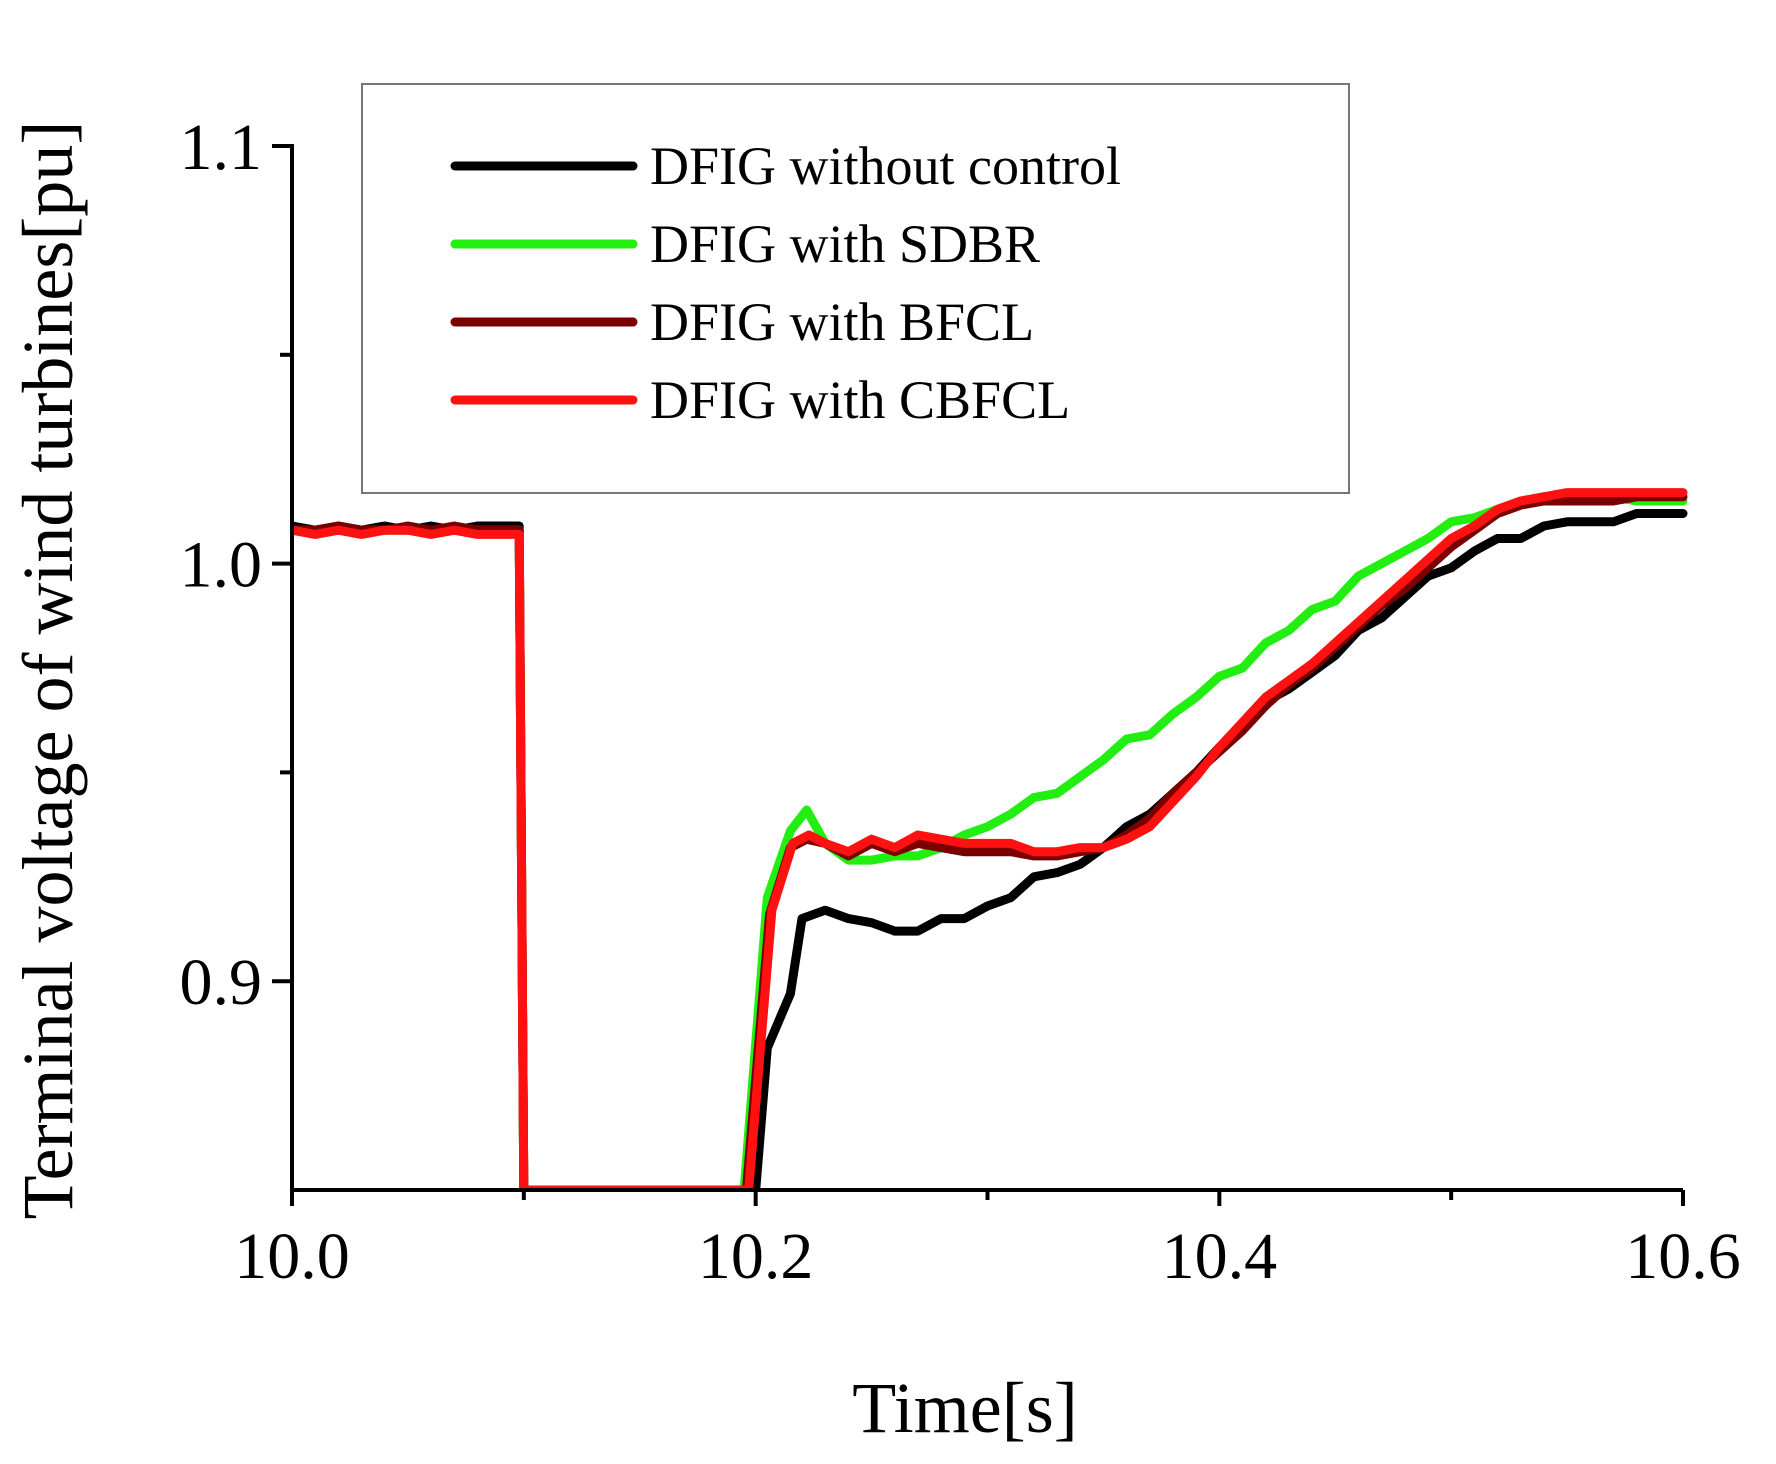 The image size is (1776, 1464). Describe the element at coordinates (845, 244) in the screenshot. I see `legend-label-2: DFIG with SDBR` at that location.